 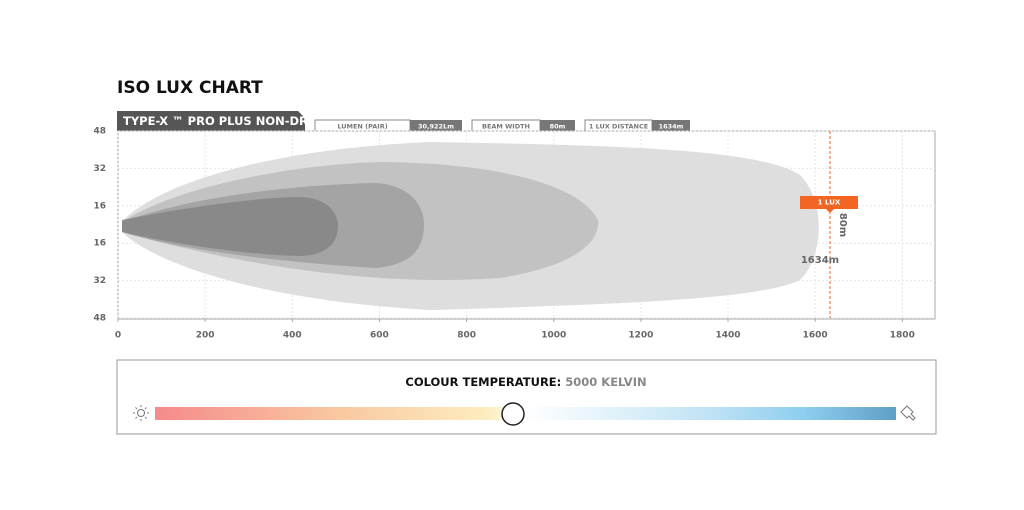 What do you see at coordinates (618, 127) in the screenshot?
I see `spec-label: 1 LUX DISTANCE` at bounding box center [618, 127].